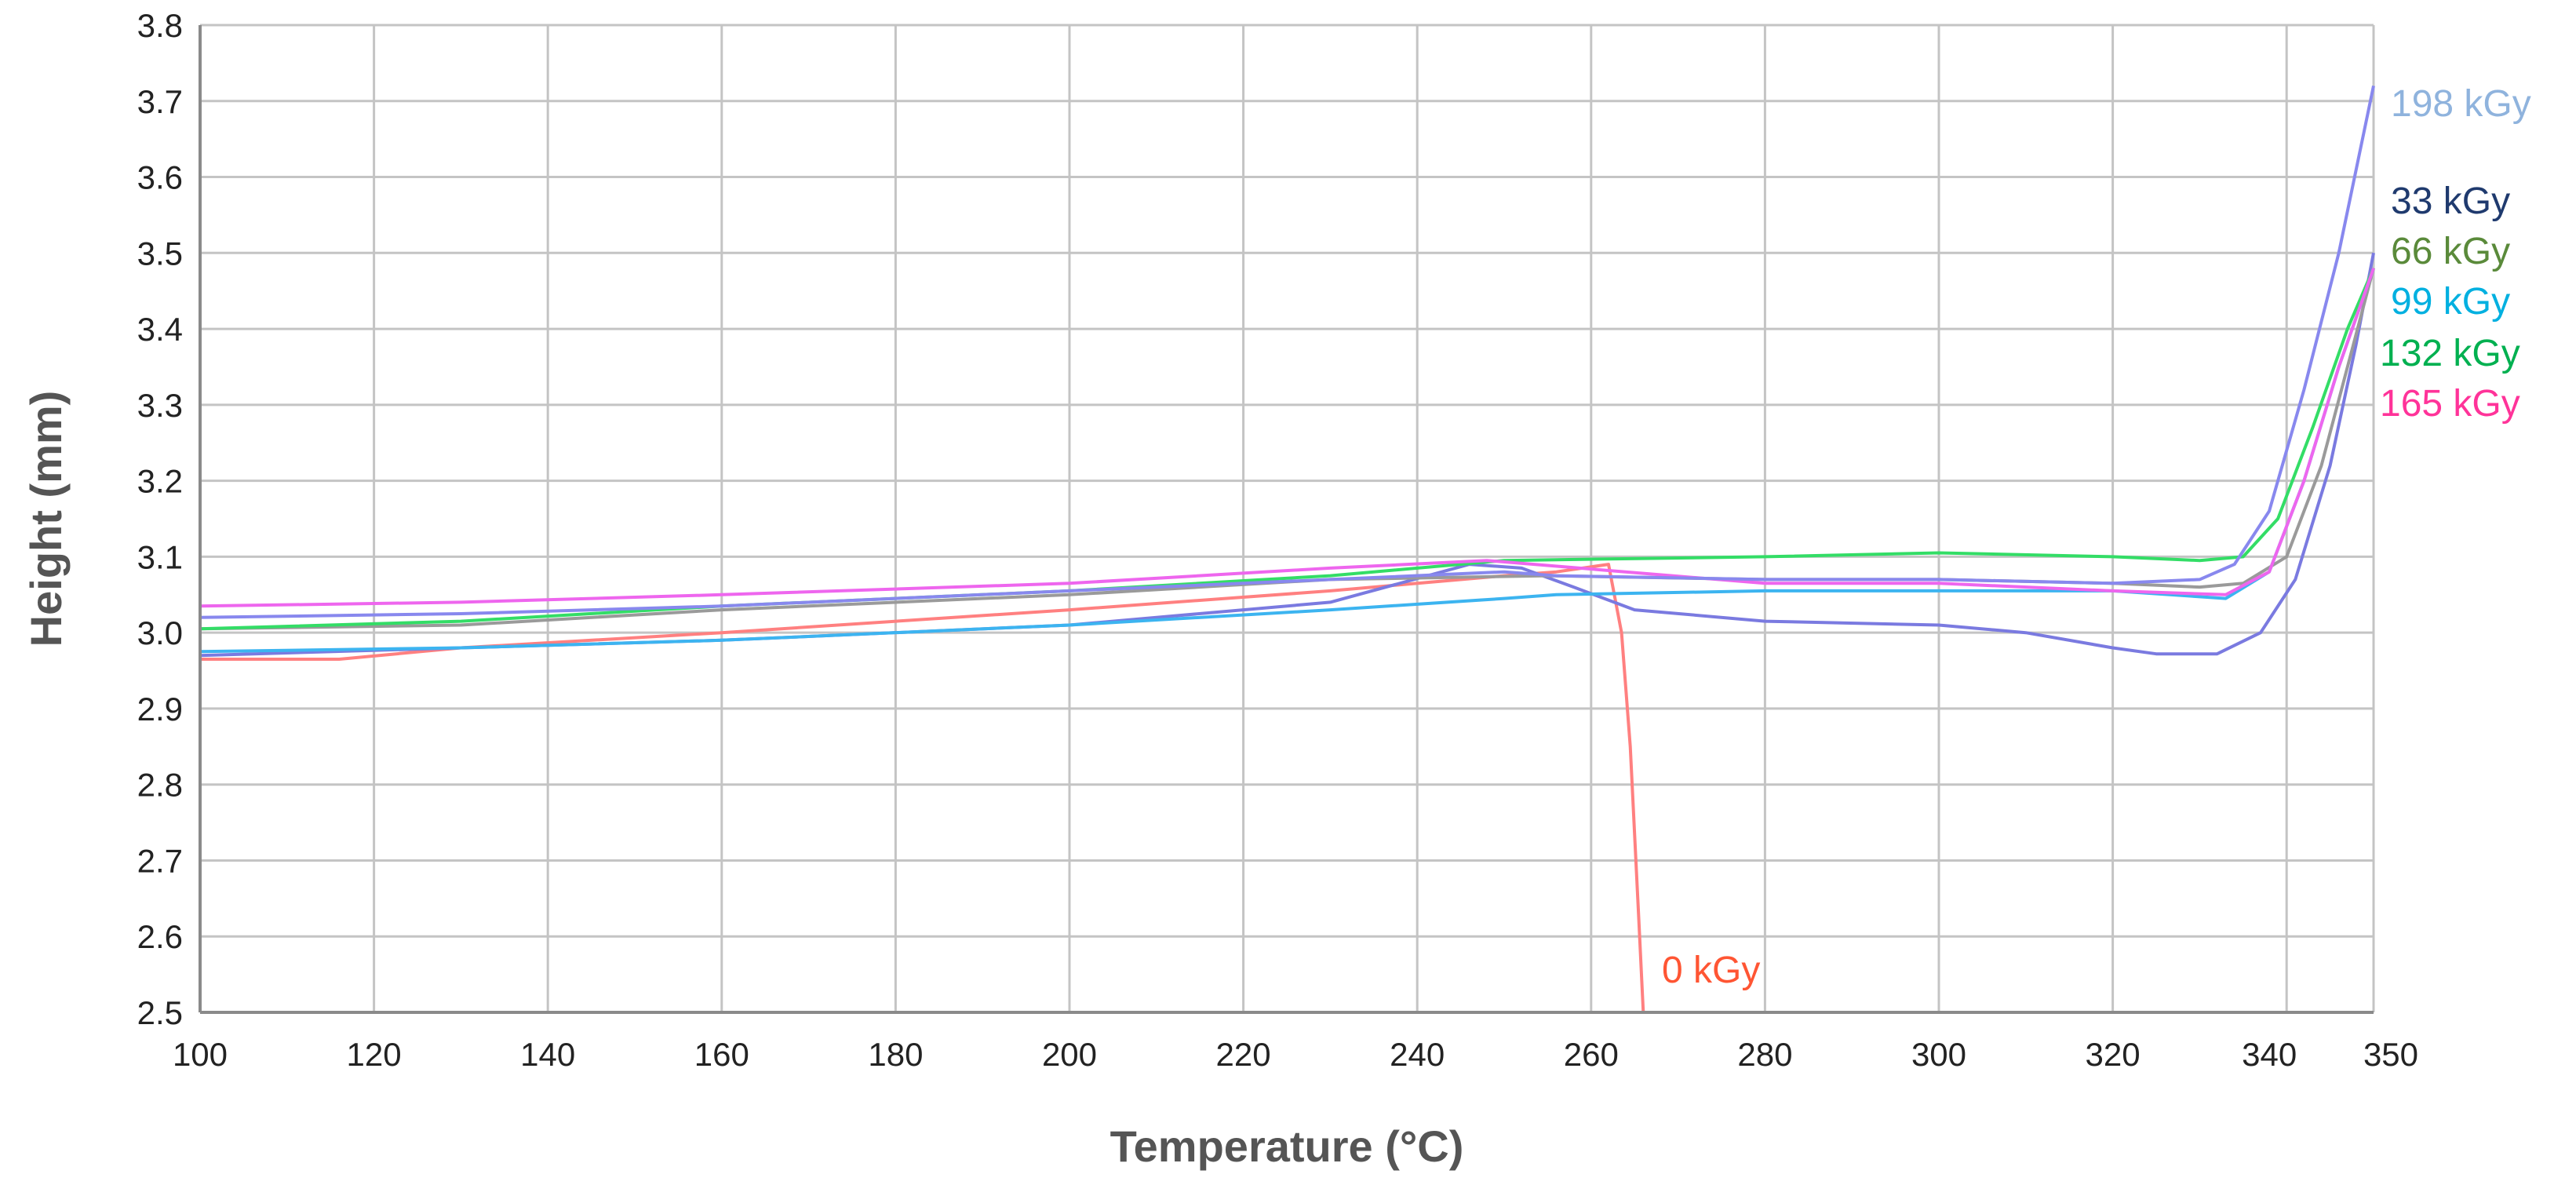  I want to click on series-label-99-kgy: 99 kGy, so click(2450, 302).